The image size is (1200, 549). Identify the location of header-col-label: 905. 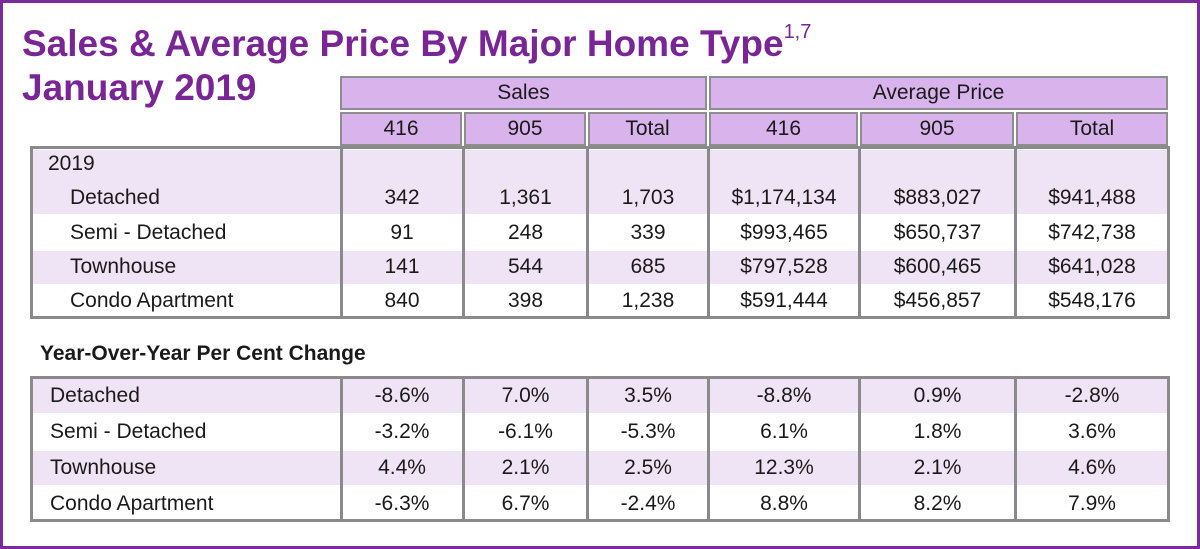
(937, 128).